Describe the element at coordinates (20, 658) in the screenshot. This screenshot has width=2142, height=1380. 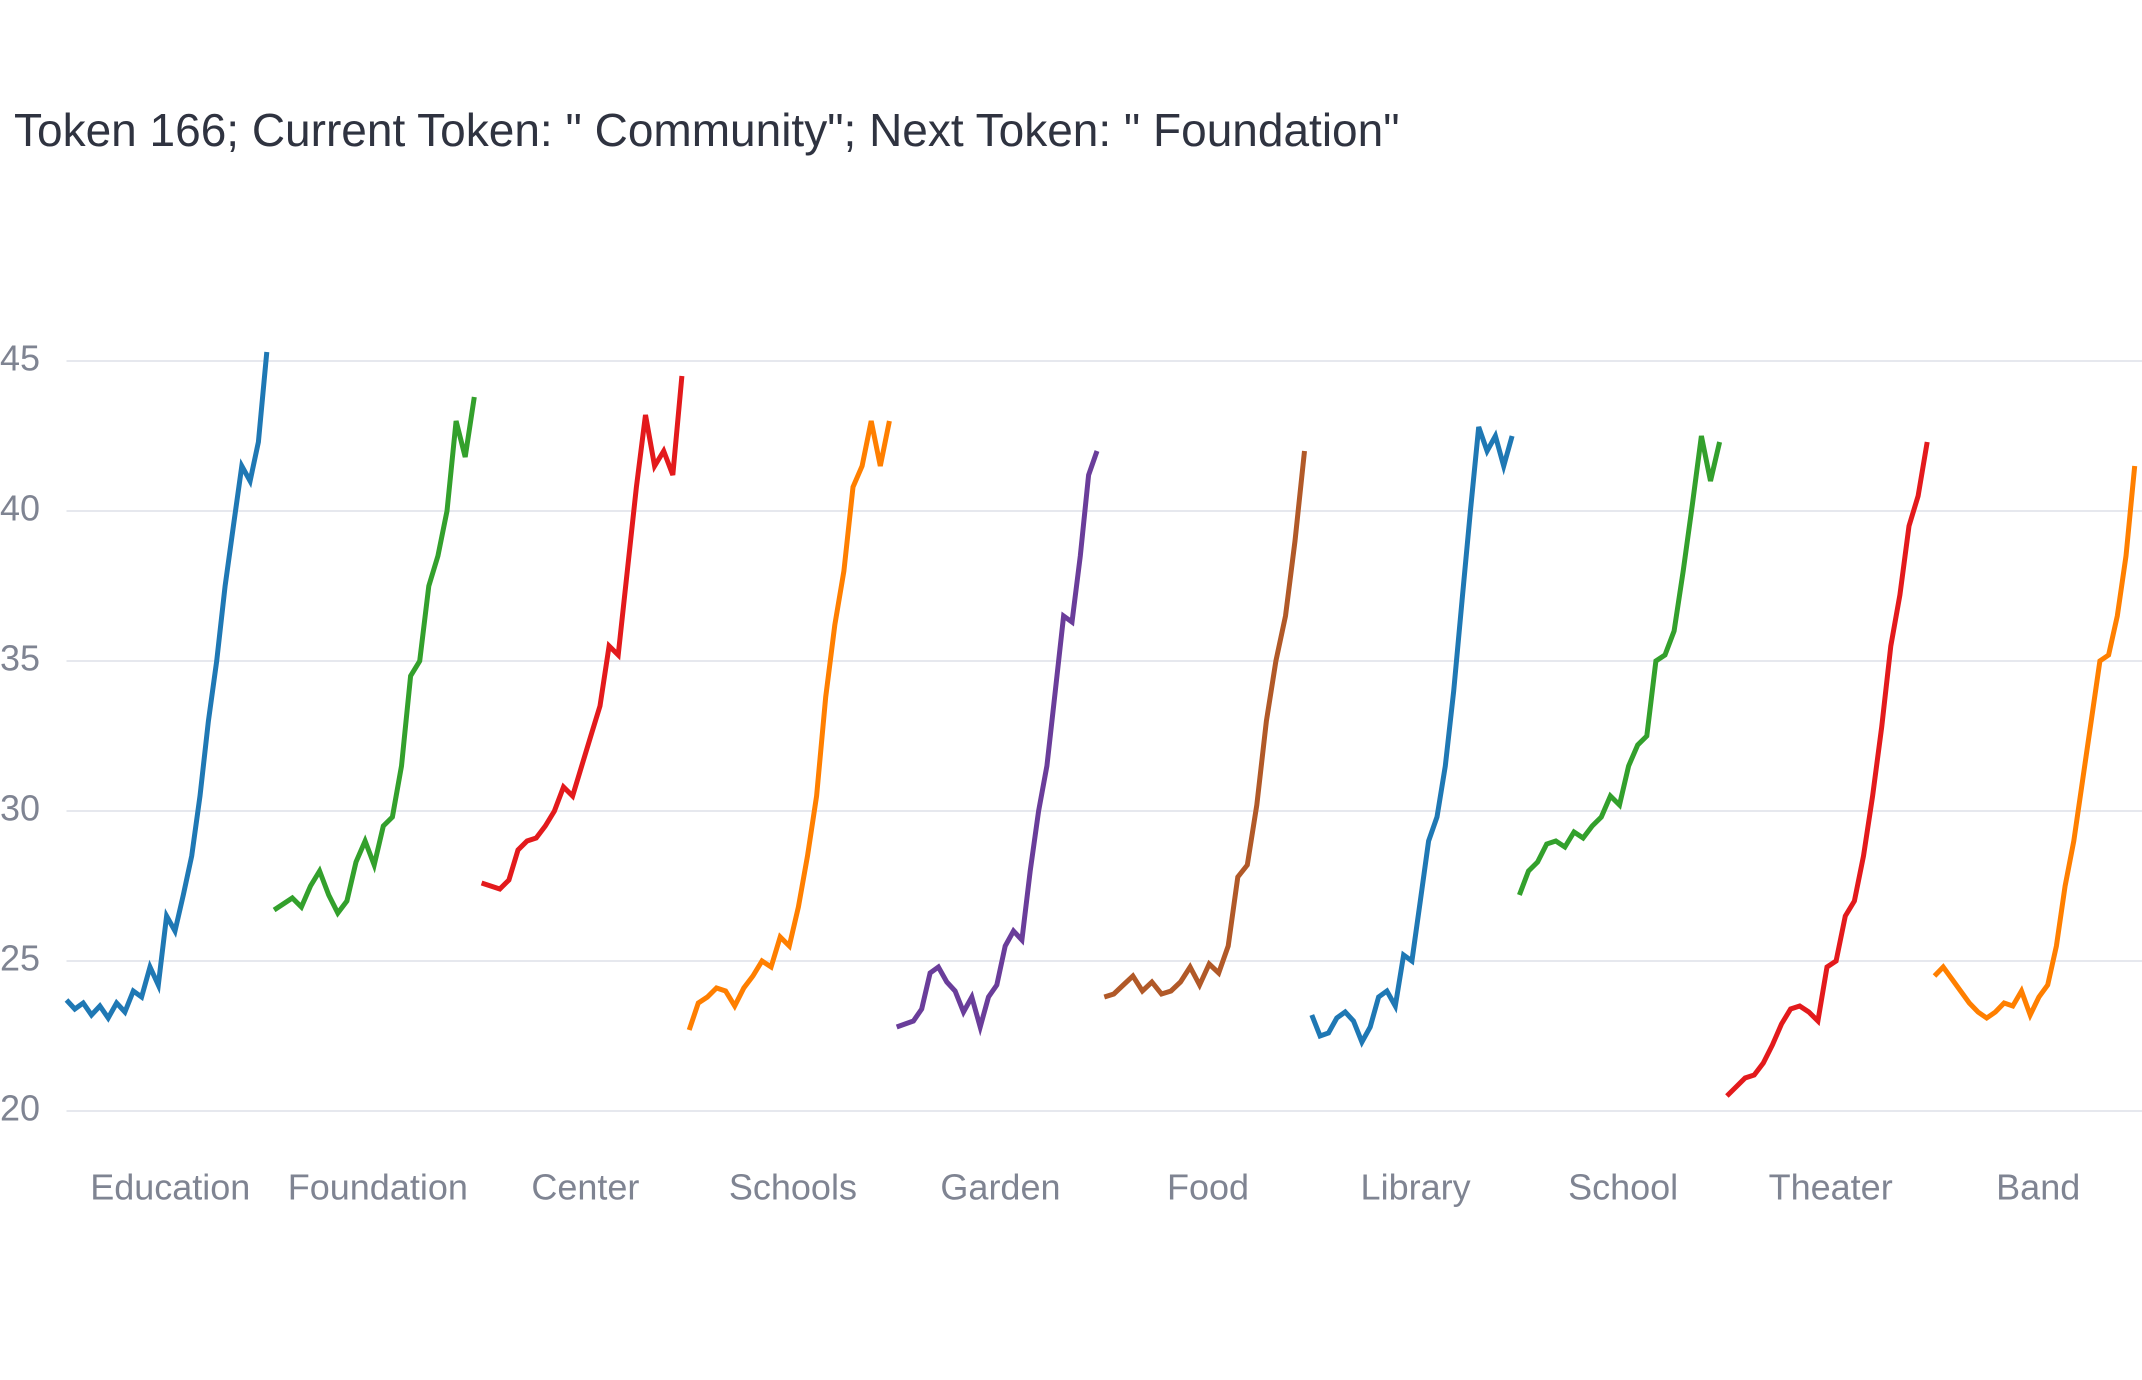
I see `y-tick-label: 35` at that location.